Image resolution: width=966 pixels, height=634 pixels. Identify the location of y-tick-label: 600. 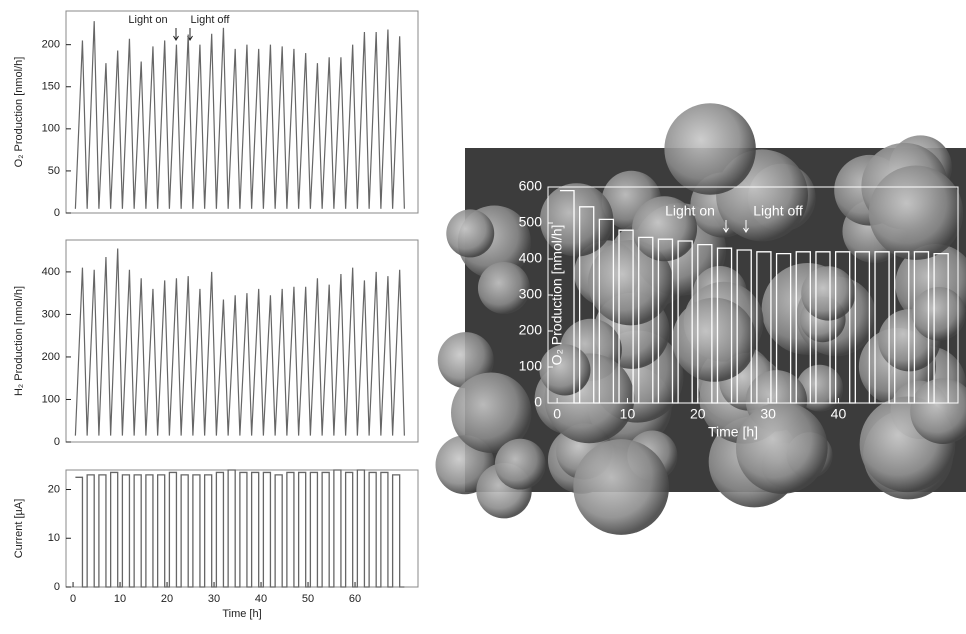
(531, 186).